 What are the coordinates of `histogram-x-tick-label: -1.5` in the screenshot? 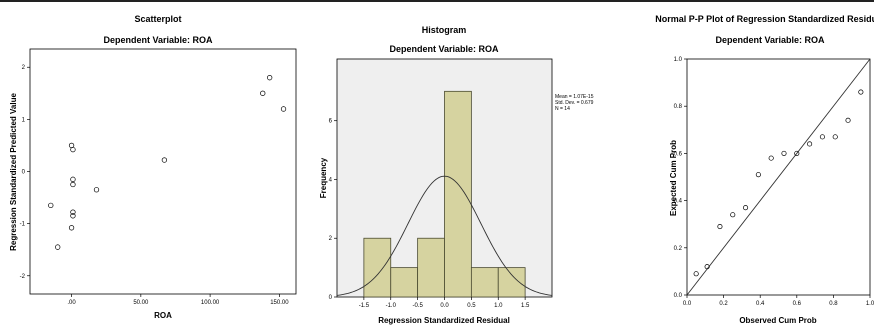 It's located at (364, 306).